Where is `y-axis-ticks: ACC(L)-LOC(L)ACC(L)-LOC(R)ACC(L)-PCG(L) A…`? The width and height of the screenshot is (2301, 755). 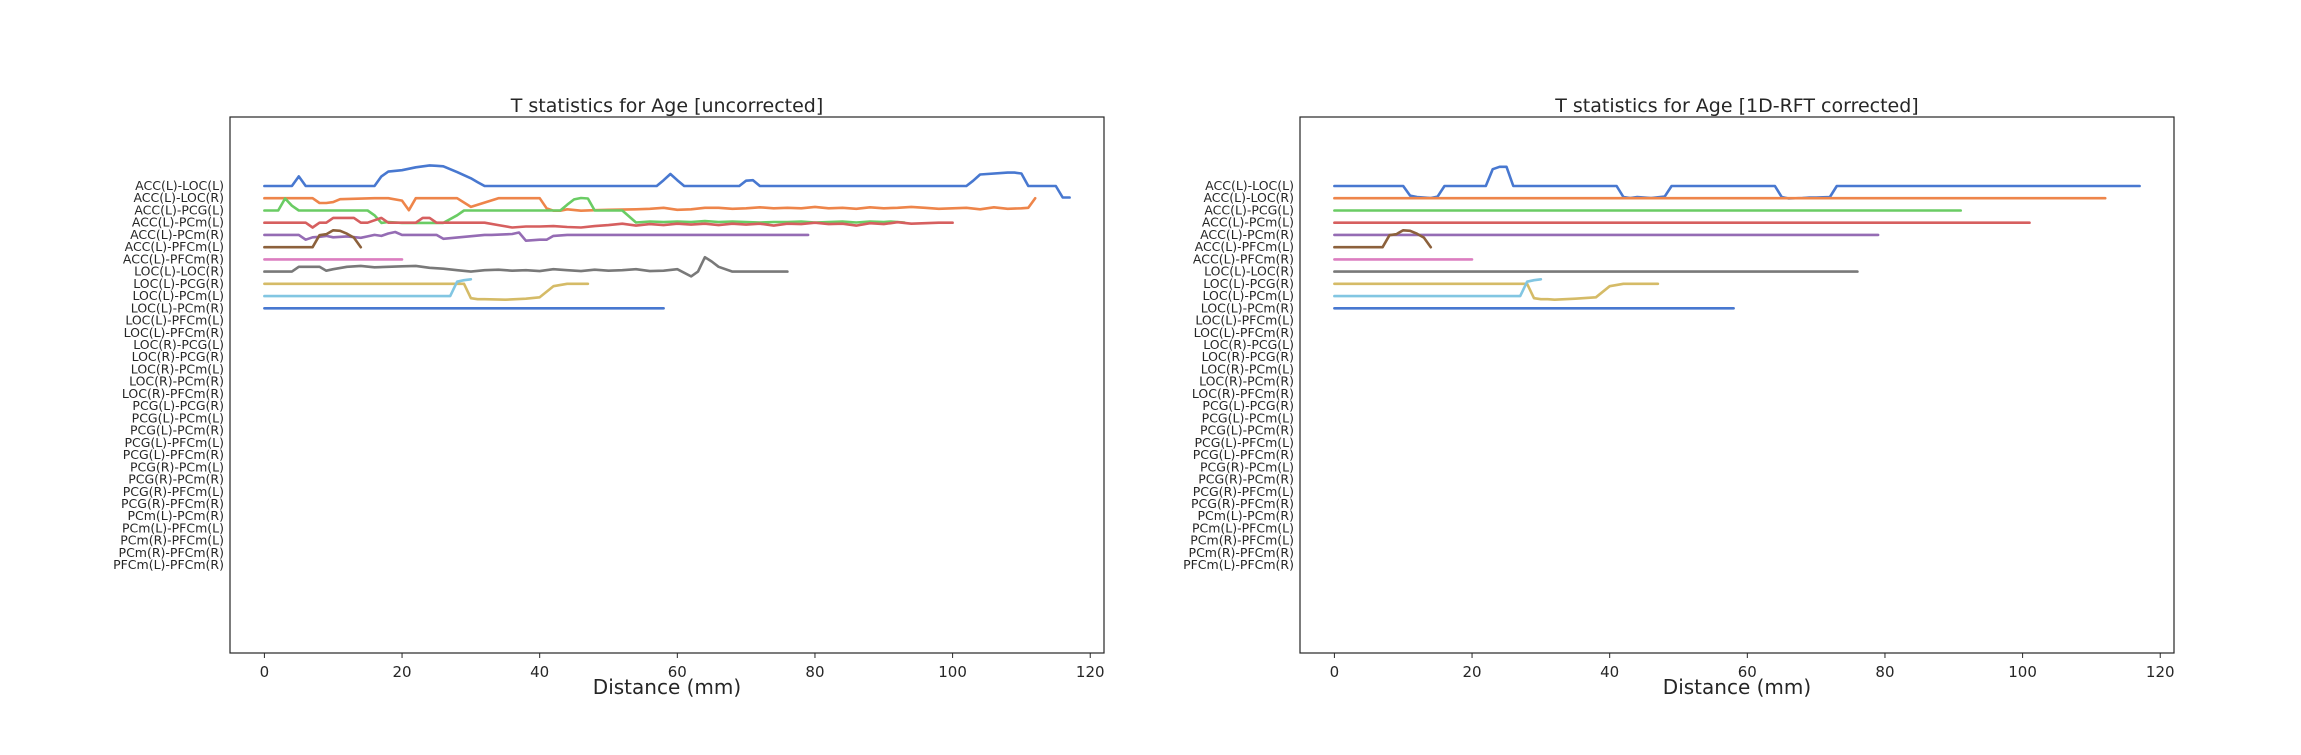 y-axis-ticks: ACC(L)-LOC(L)ACC(L)-LOC(R)ACC(L)-PCG(L) A… is located at coordinates (168, 375).